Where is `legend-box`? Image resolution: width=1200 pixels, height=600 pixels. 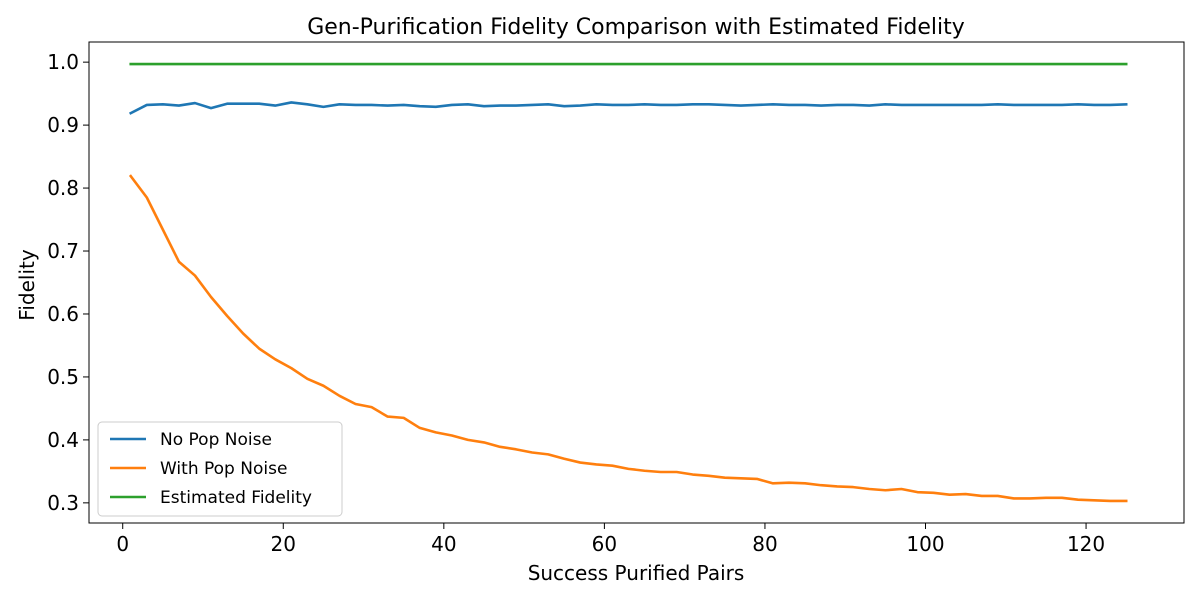
legend-box is located at coordinates (220, 469).